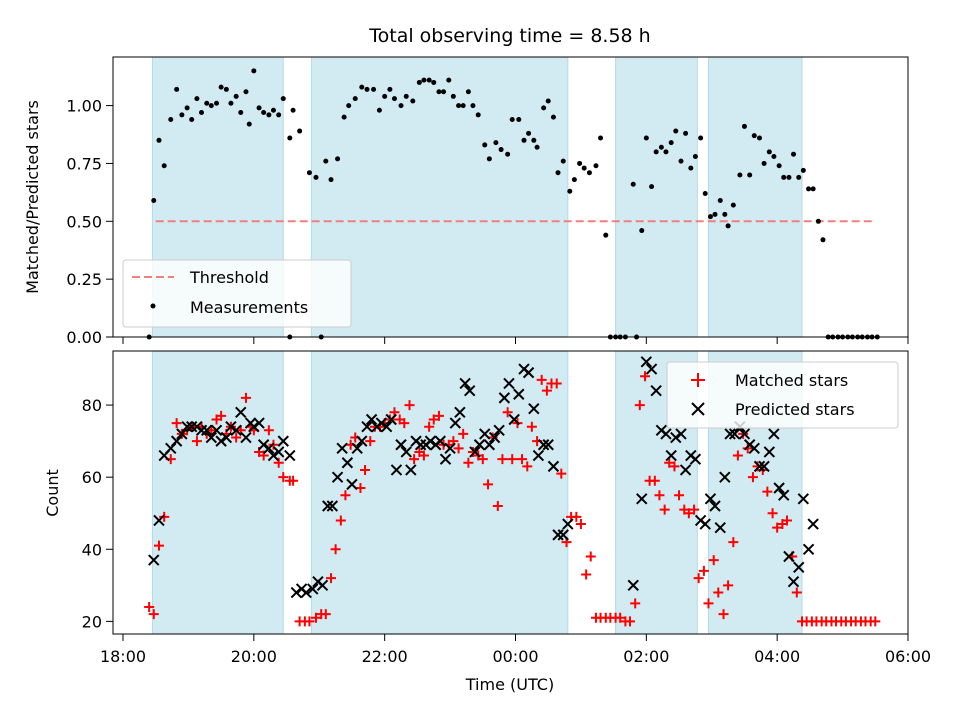 This screenshot has height=724, width=960. What do you see at coordinates (92, 405) in the screenshot?
I see `bottom-y-tick-label-3: 80` at bounding box center [92, 405].